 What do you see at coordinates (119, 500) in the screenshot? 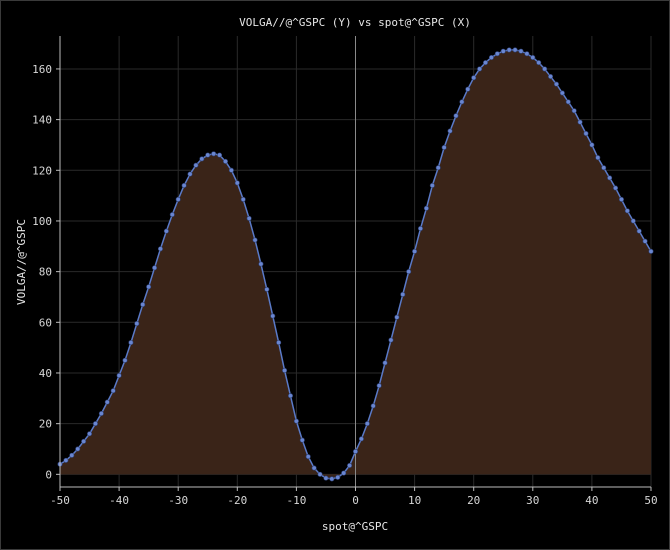
I see `x-tick-label: -40` at bounding box center [119, 500].